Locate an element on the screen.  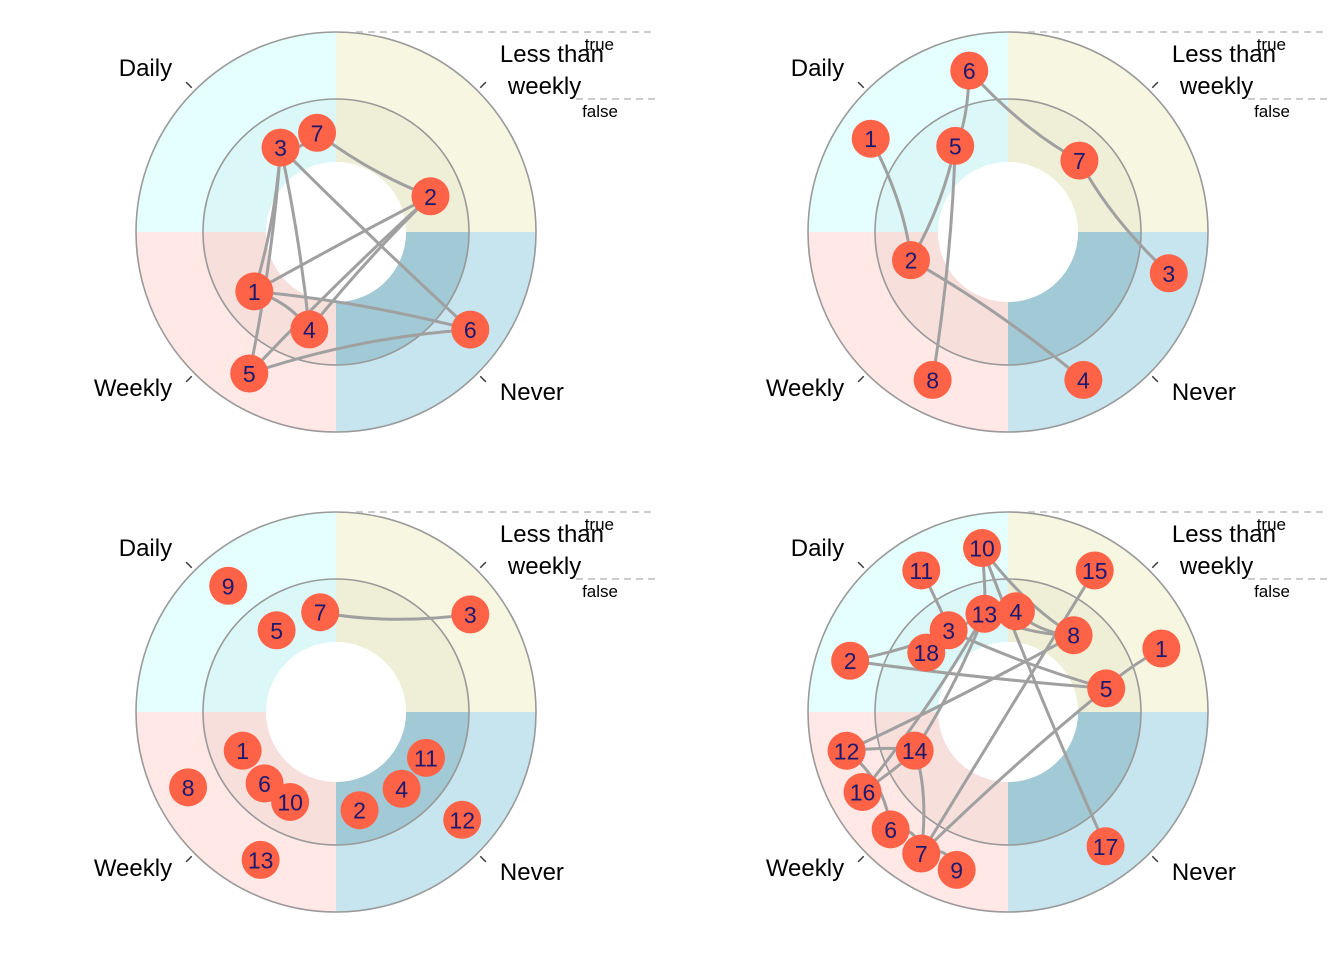
node-label-14: 14 is located at coordinates (915, 751).